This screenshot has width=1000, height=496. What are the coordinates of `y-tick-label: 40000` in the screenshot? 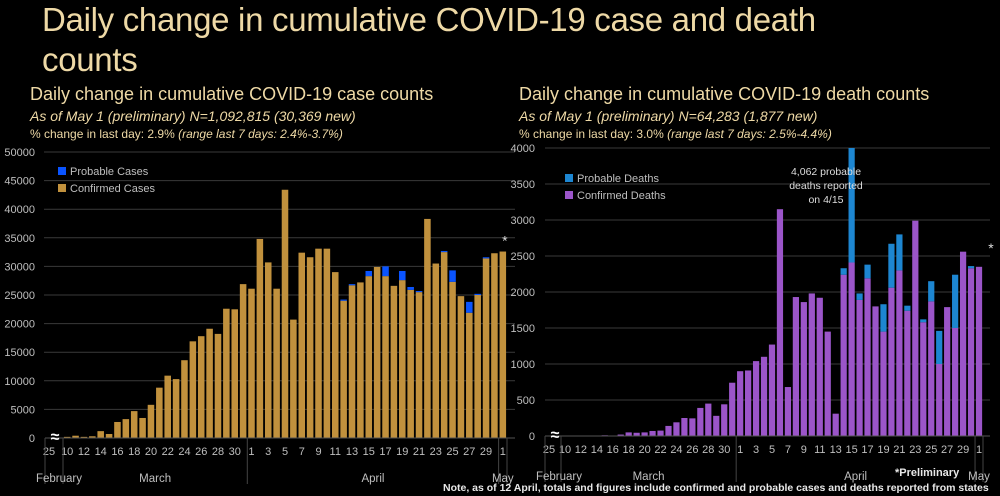 It's located at (19, 210).